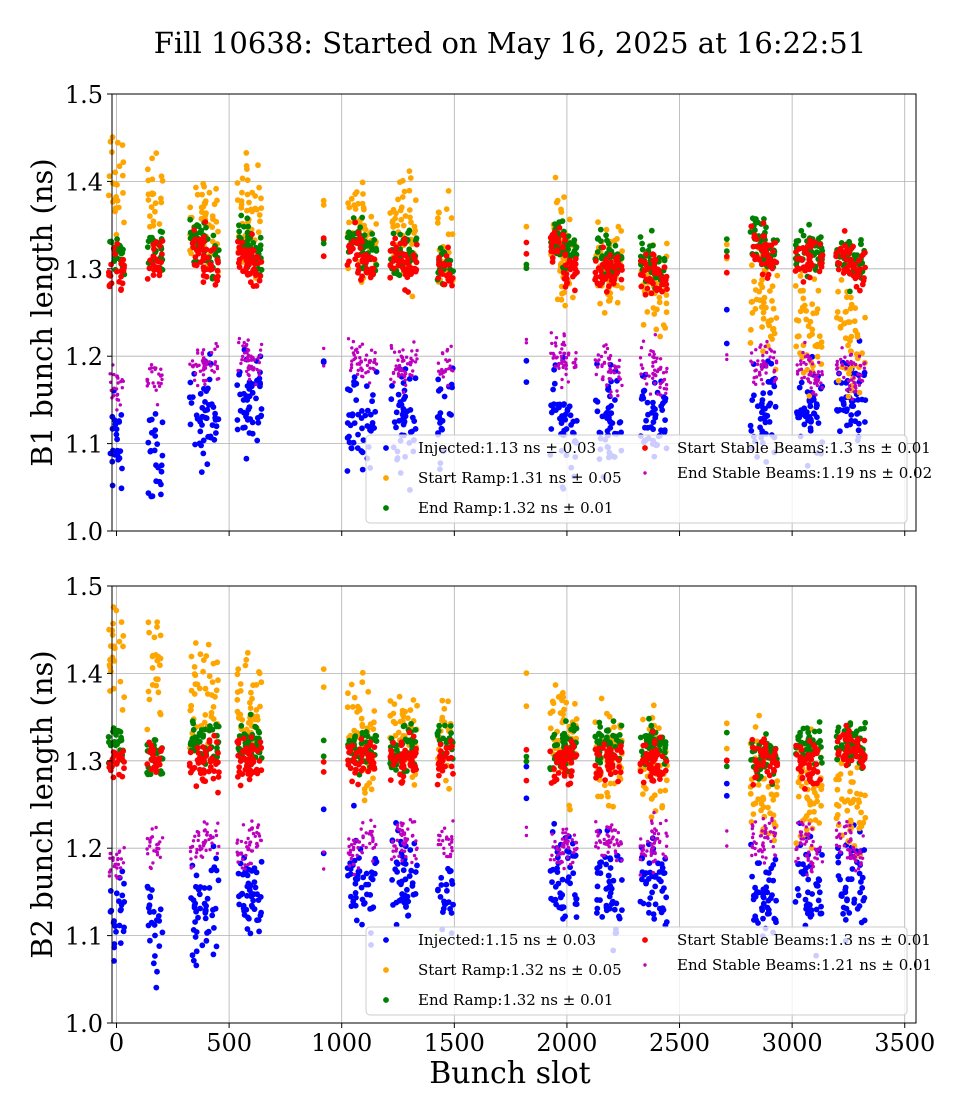 The width and height of the screenshot is (960, 1120). What do you see at coordinates (520, 478) in the screenshot?
I see `legend-entry: Start Ramp:1.31 ns ± 0.05` at bounding box center [520, 478].